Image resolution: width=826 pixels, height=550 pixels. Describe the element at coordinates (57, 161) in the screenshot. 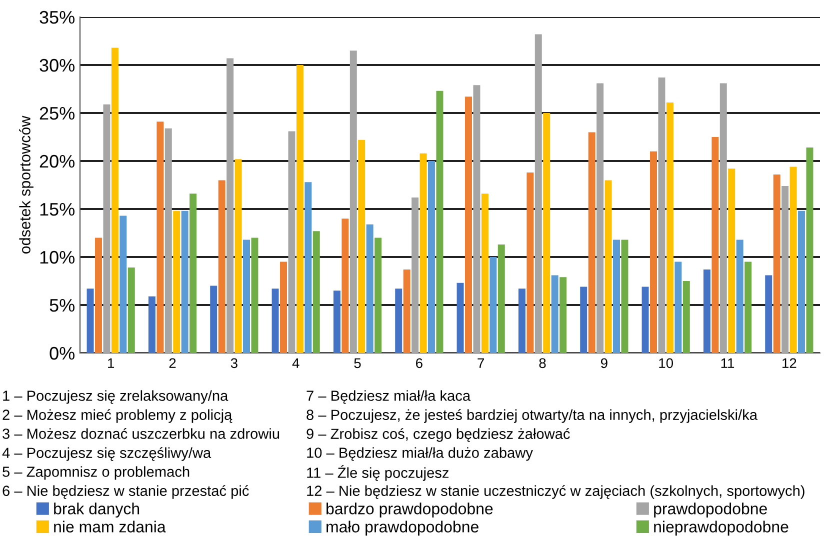

I see `y-tick-label: 20%` at that location.